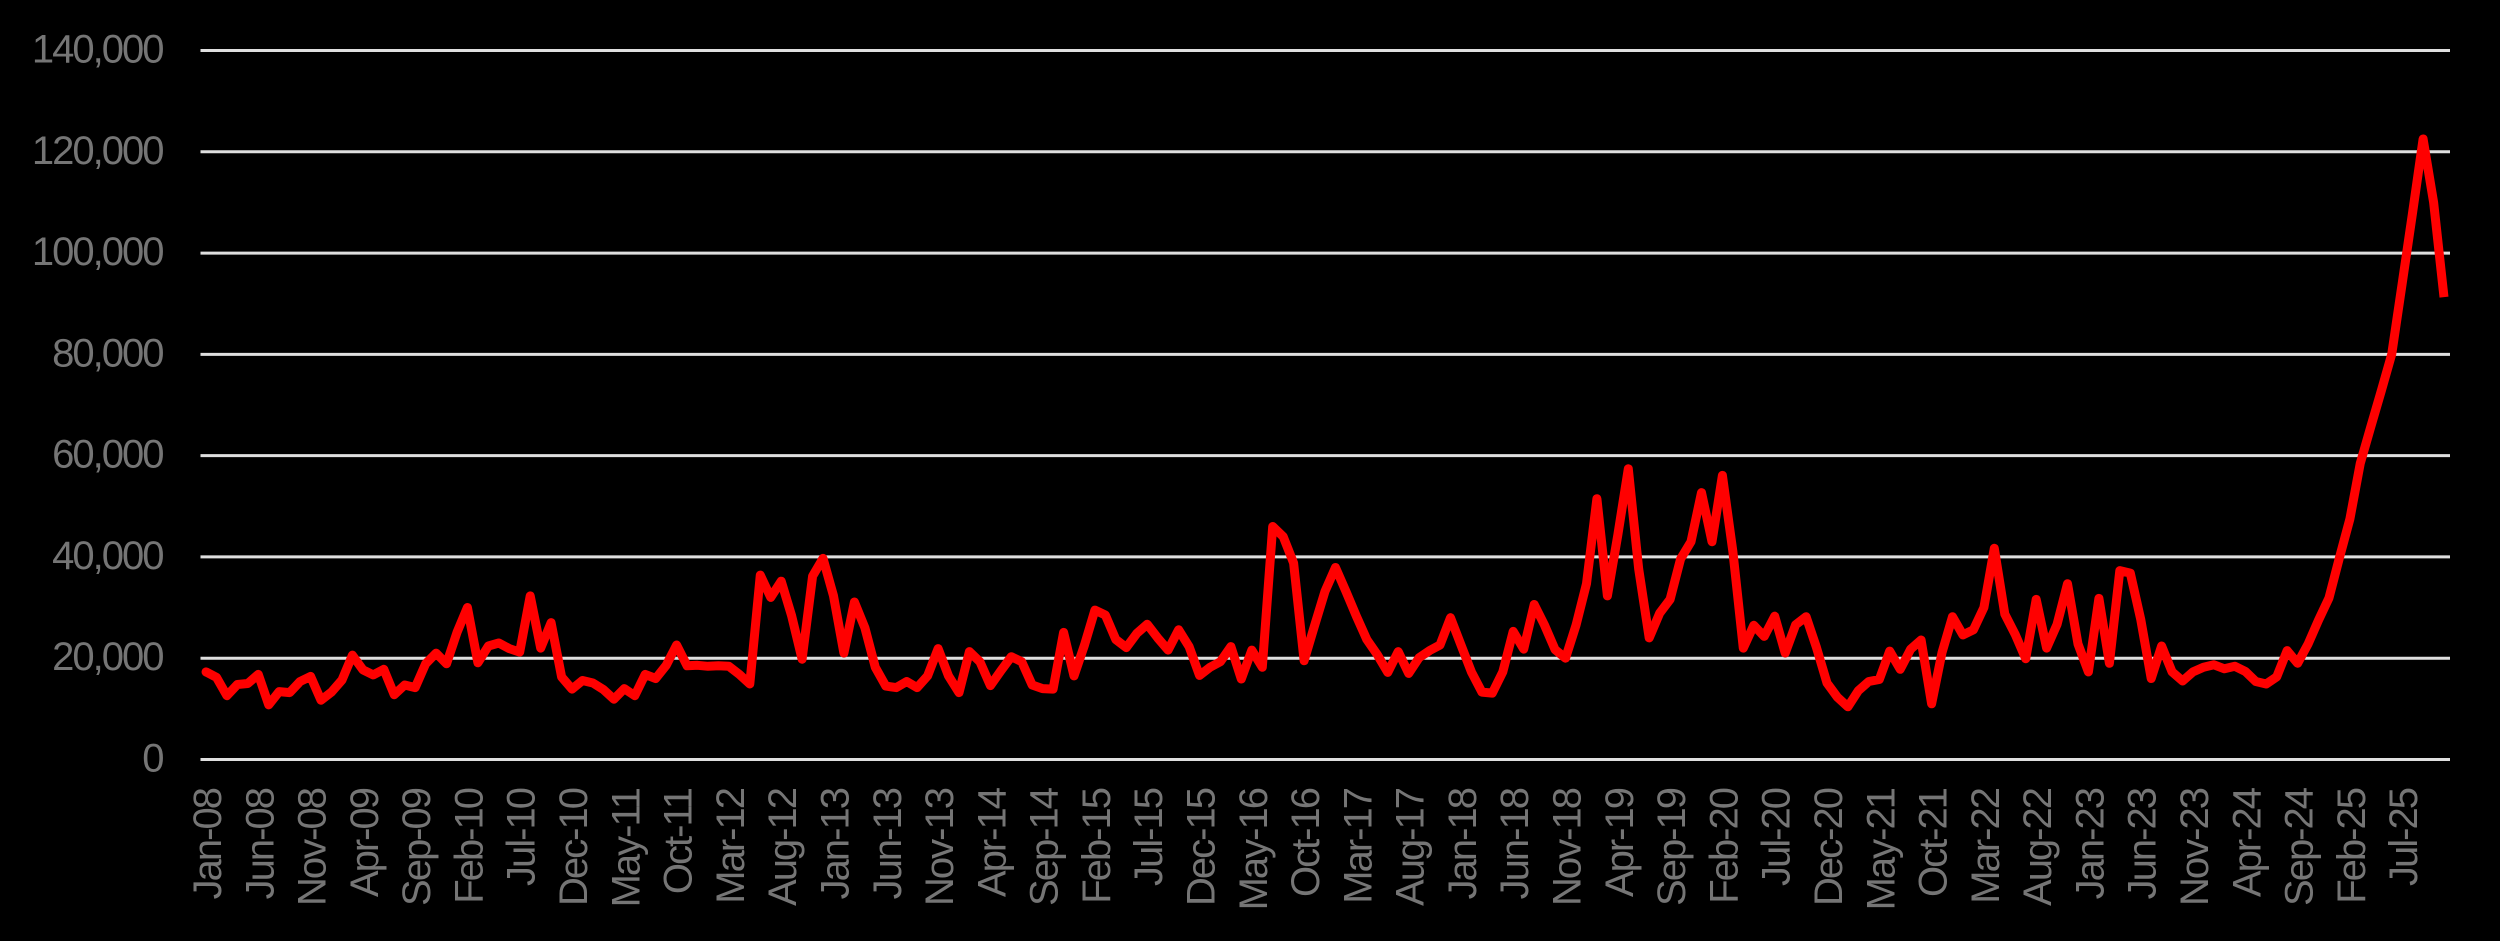 The height and width of the screenshot is (941, 2500). Describe the element at coordinates (313, 847) in the screenshot. I see `svg-text: Nov-08` at that location.